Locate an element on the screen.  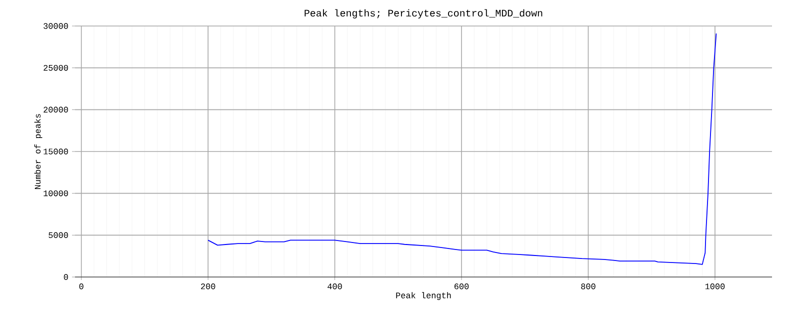
y-tick-label: 0 is located at coordinates (66, 277).